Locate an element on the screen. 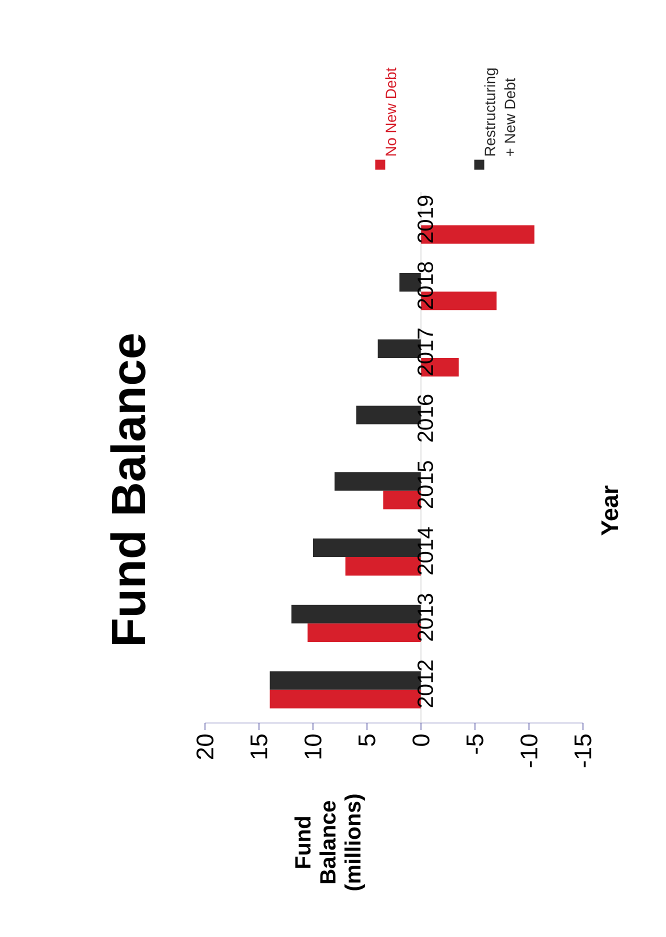  x-tick-label: -5 is located at coordinates (475, 744).